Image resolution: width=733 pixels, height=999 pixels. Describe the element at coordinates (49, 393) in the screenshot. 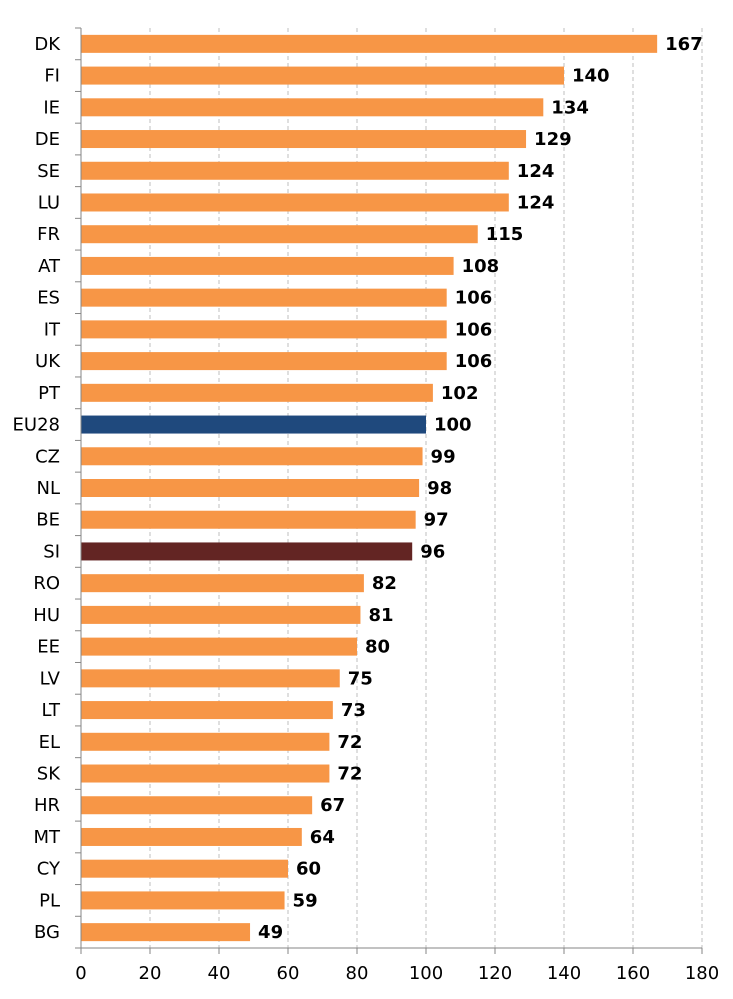

I see `category-label-pt: PT` at that location.